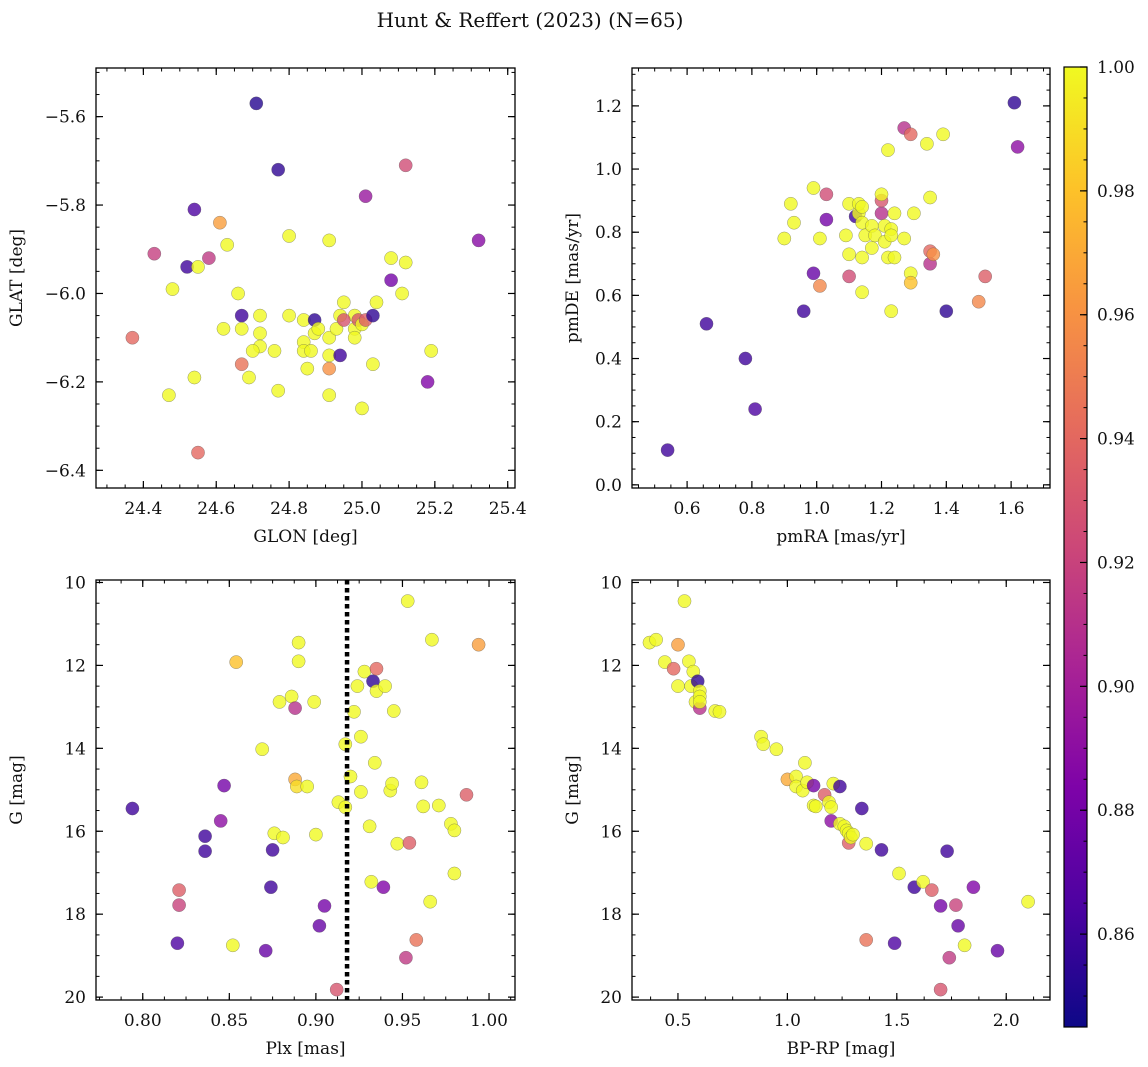 The image size is (1148, 1067). Describe the element at coordinates (65, 206) in the screenshot. I see `y-tick-label: −5.8` at that location.